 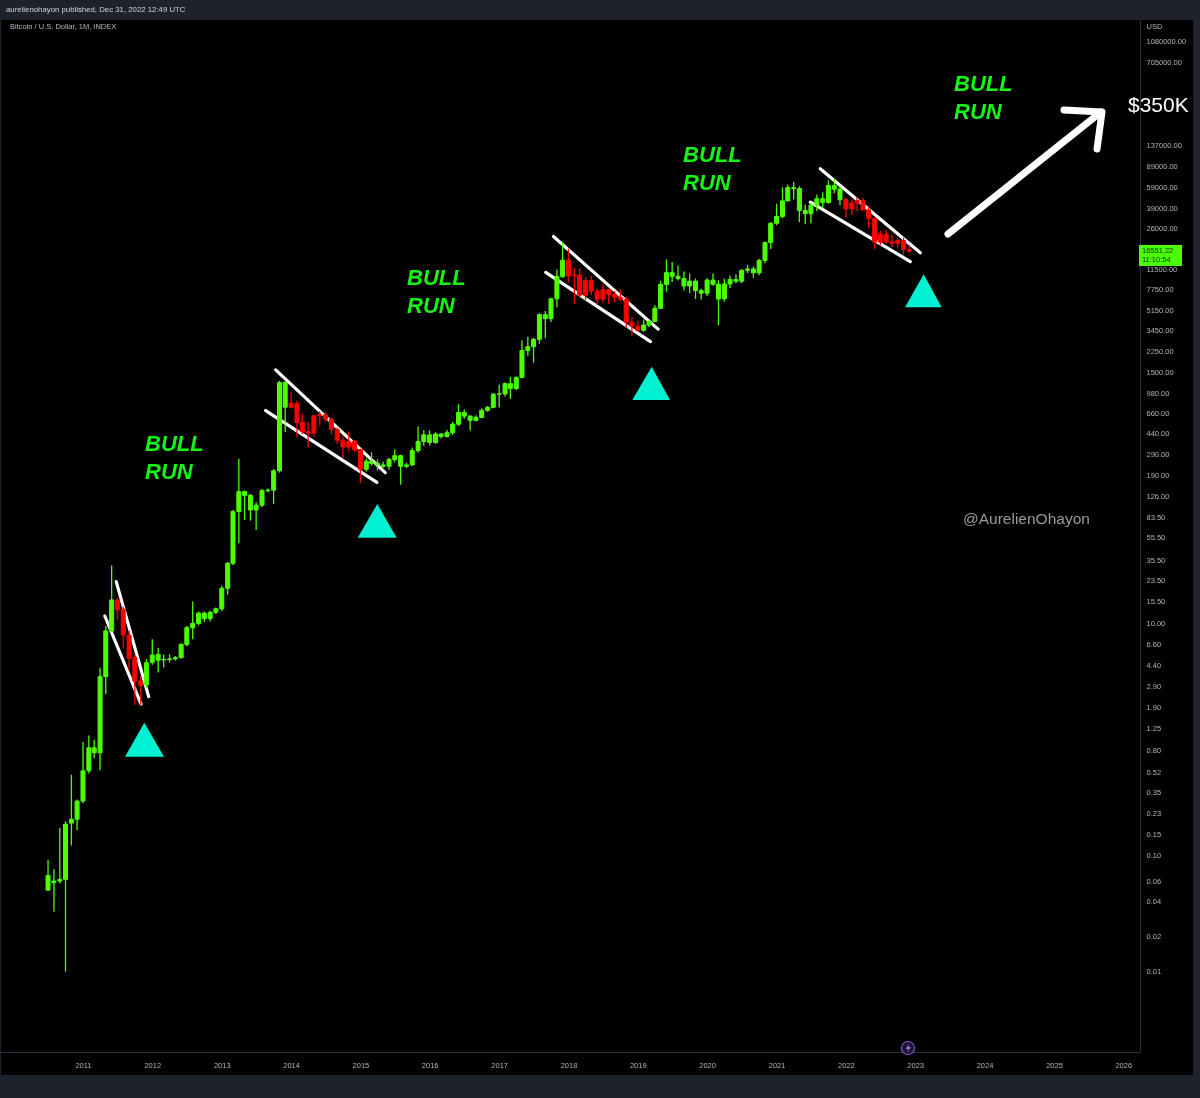 What do you see at coordinates (1026, 519) in the screenshot?
I see `annotation: @AurelienOhayon` at bounding box center [1026, 519].